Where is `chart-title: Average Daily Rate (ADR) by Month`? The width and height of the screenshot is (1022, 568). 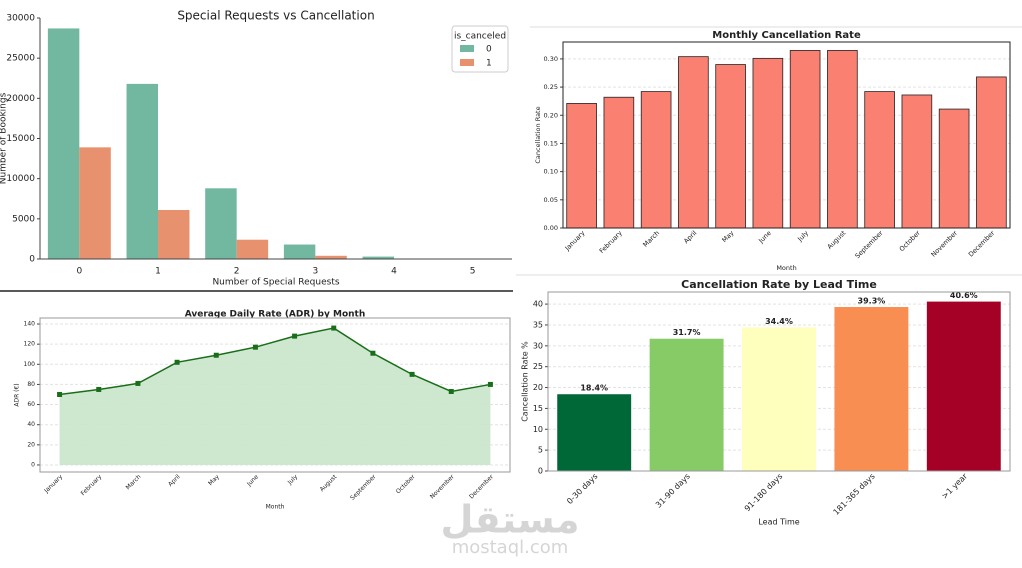
chart-title: Average Daily Rate (ADR) by Month is located at coordinates (275, 315).